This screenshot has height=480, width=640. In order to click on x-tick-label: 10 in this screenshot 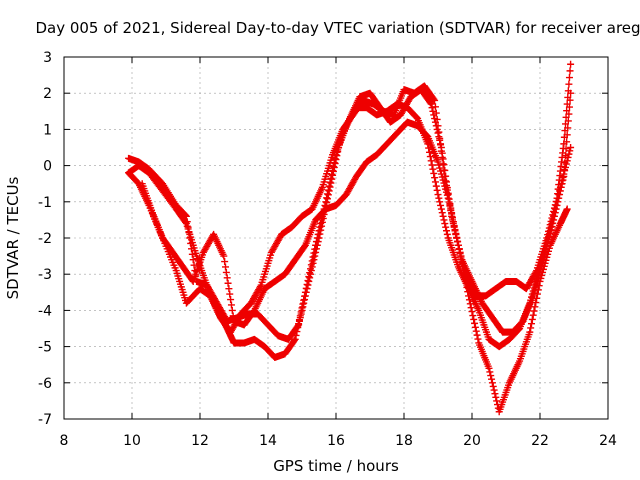, I will do `click(132, 441)`.